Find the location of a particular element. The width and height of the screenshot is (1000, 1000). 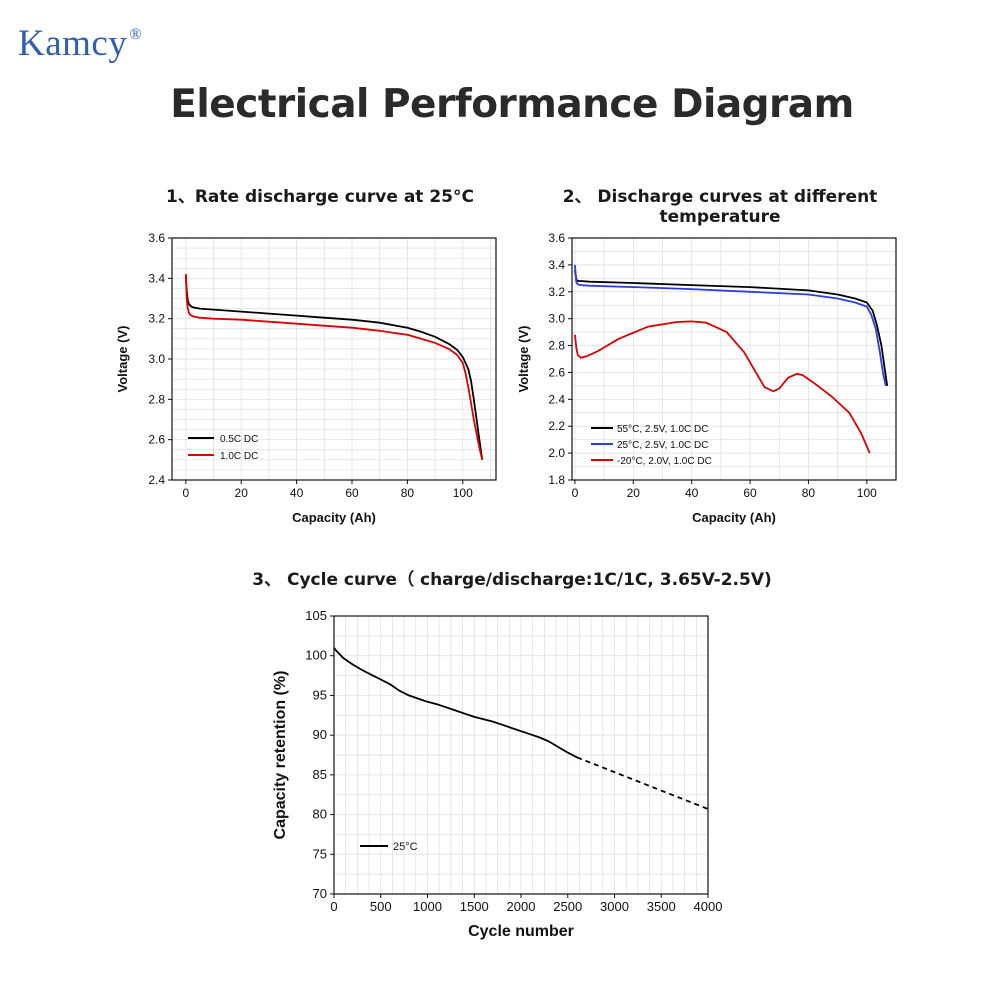

x-tick-label: 2500 is located at coordinates (567, 906).